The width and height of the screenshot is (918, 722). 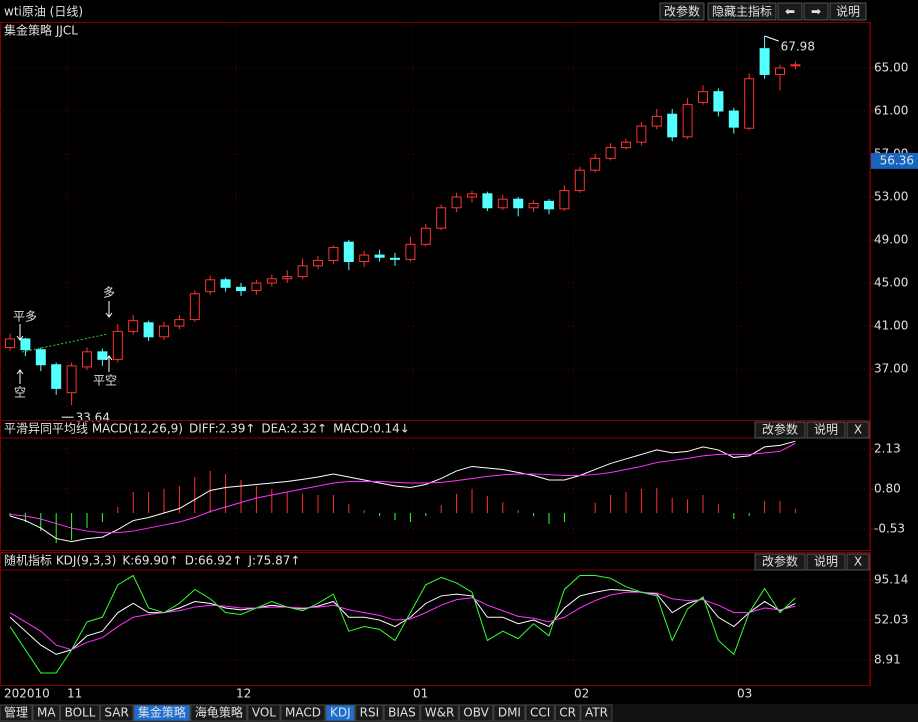 I want to click on tab-label: ATR, so click(x=596, y=713).